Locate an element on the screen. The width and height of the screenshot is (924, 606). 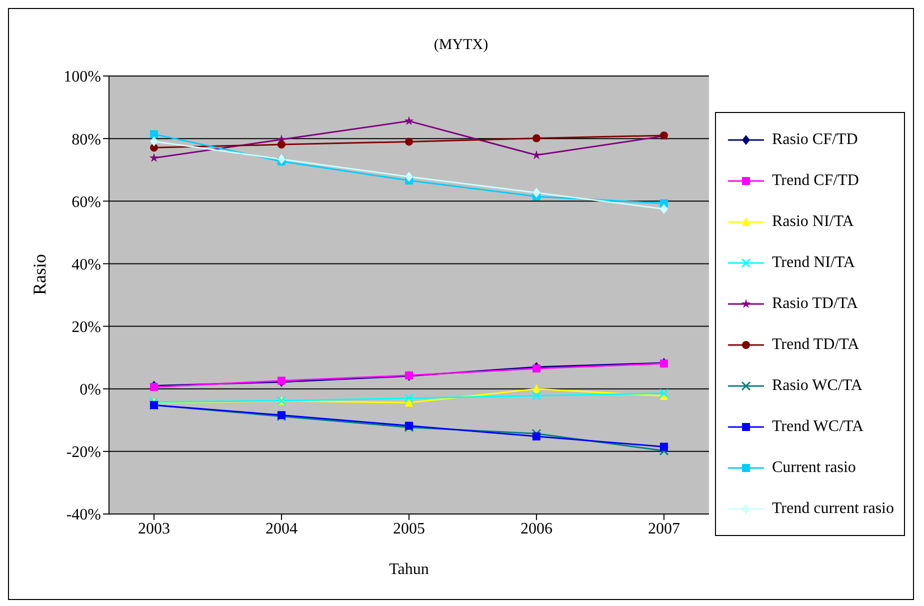
legend-label: Trend WC/TA is located at coordinates (818, 427).